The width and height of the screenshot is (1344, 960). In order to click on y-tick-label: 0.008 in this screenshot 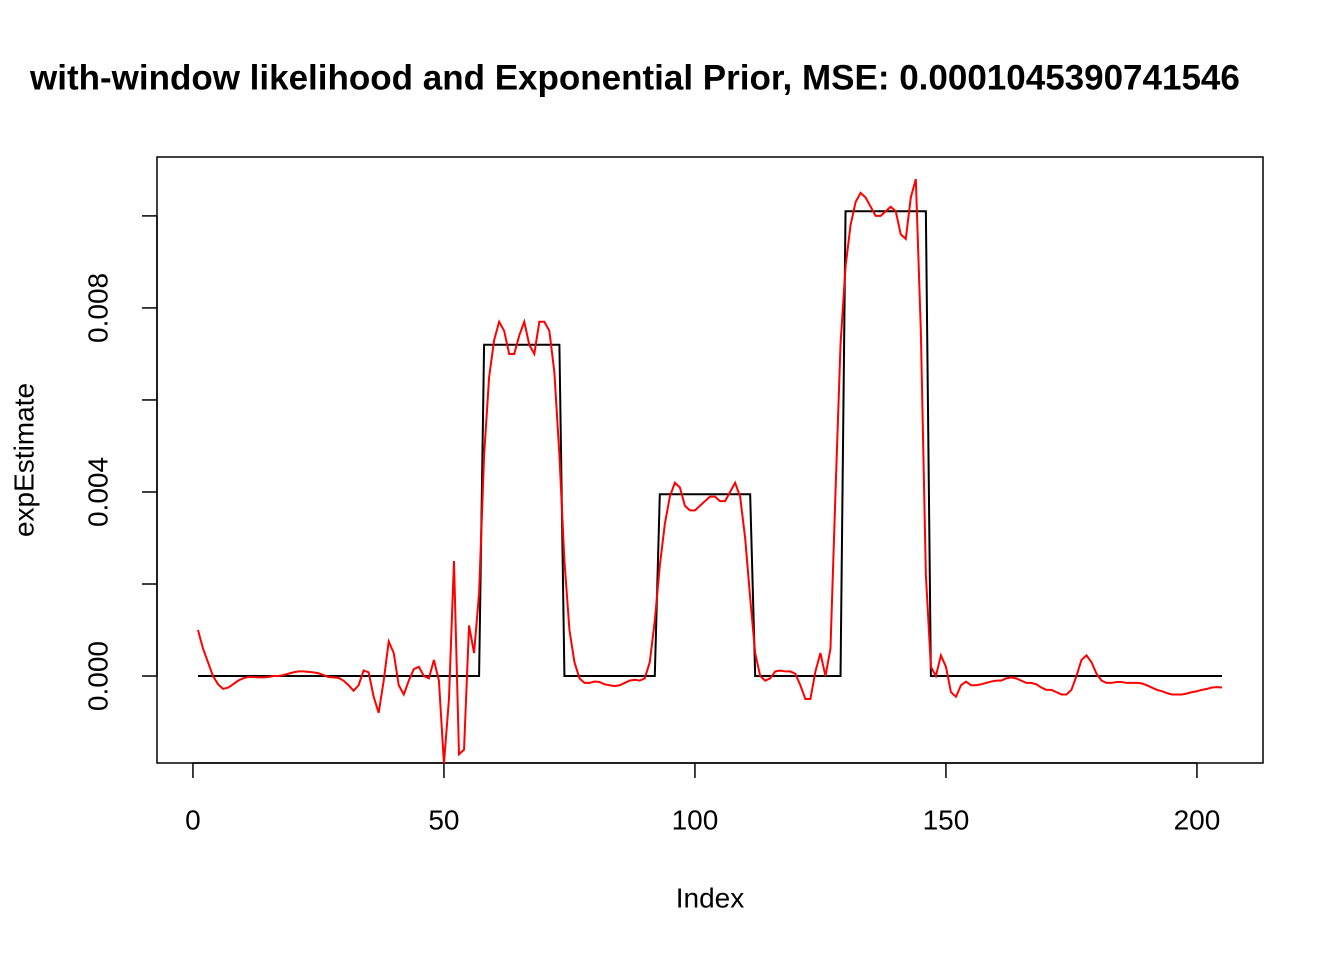, I will do `click(97, 308)`.